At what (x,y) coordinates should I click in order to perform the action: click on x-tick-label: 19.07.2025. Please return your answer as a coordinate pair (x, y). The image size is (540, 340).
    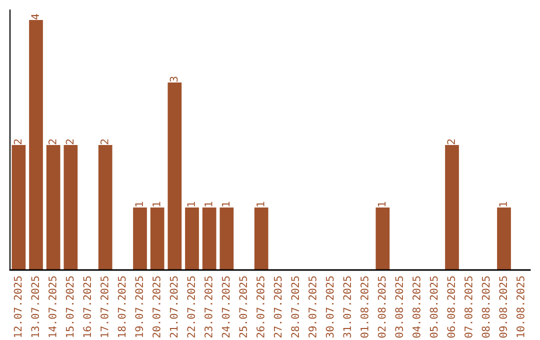
    Looking at the image, I should click on (139, 307).